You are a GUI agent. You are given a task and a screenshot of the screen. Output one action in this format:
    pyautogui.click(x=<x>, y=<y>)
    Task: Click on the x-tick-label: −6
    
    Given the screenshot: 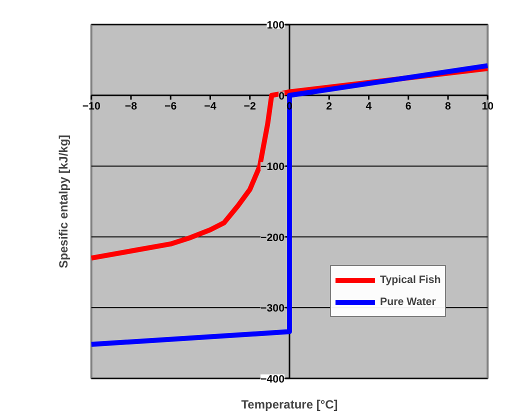 What is the action you would take?
    pyautogui.click(x=170, y=106)
    